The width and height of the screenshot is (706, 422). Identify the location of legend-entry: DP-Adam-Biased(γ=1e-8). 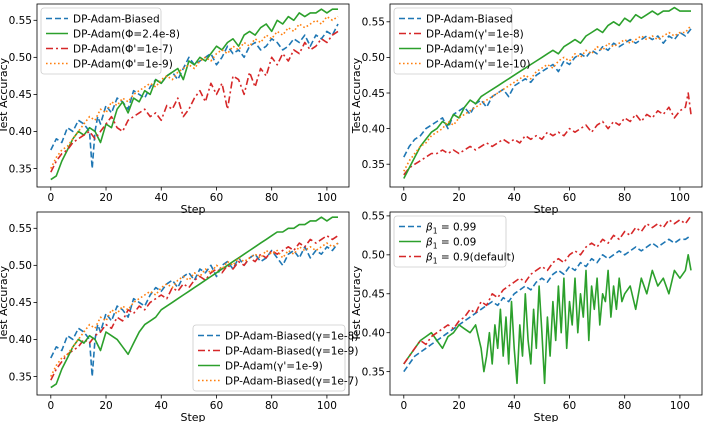
(291, 336).